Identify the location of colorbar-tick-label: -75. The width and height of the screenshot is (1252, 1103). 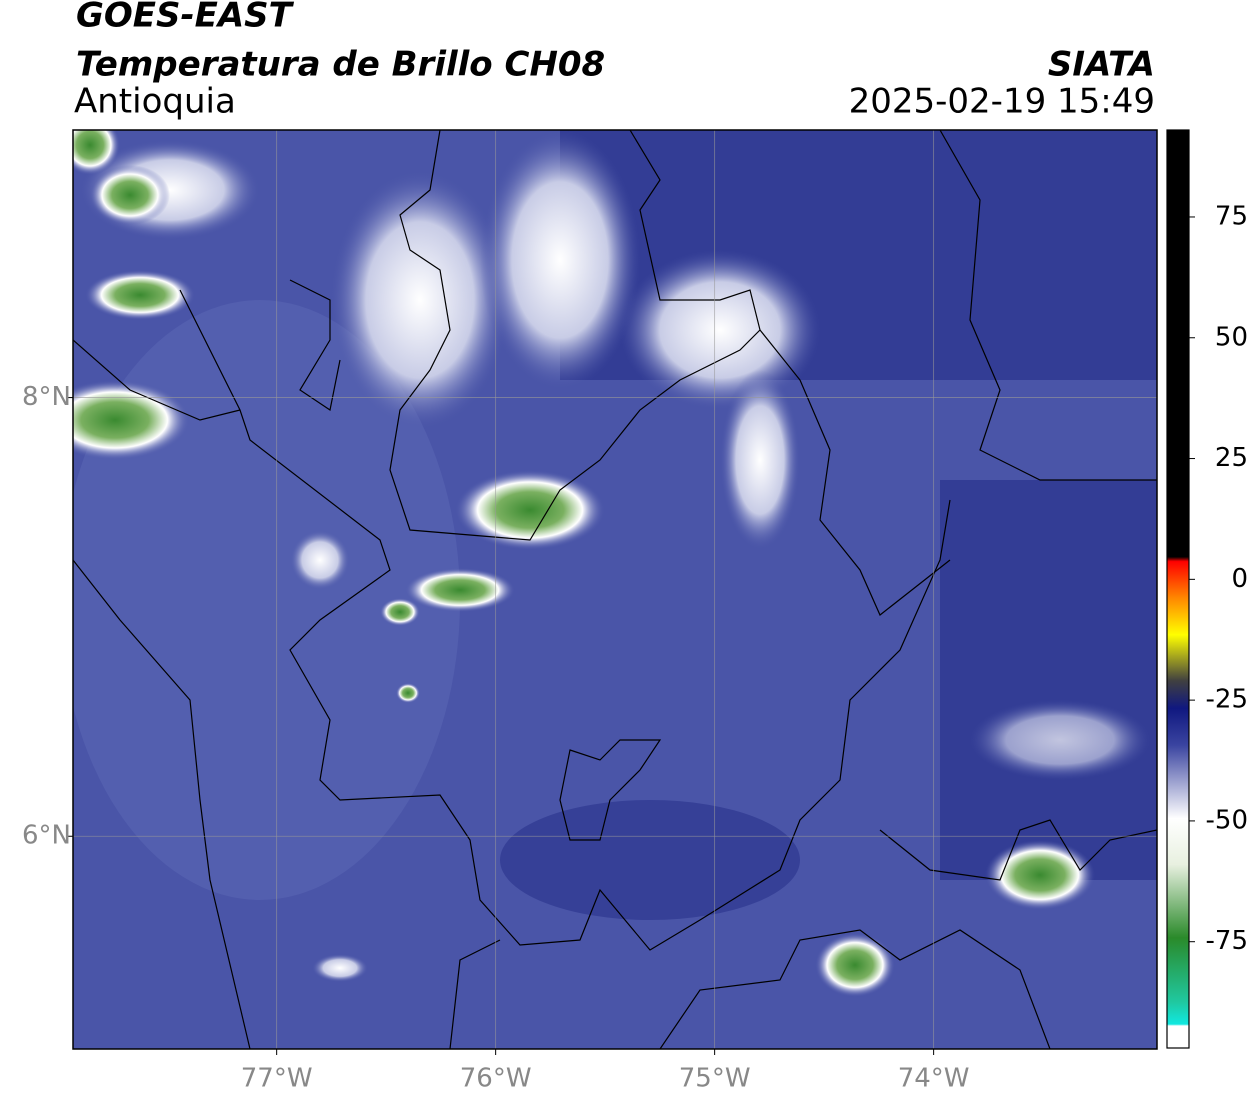
(1227, 941).